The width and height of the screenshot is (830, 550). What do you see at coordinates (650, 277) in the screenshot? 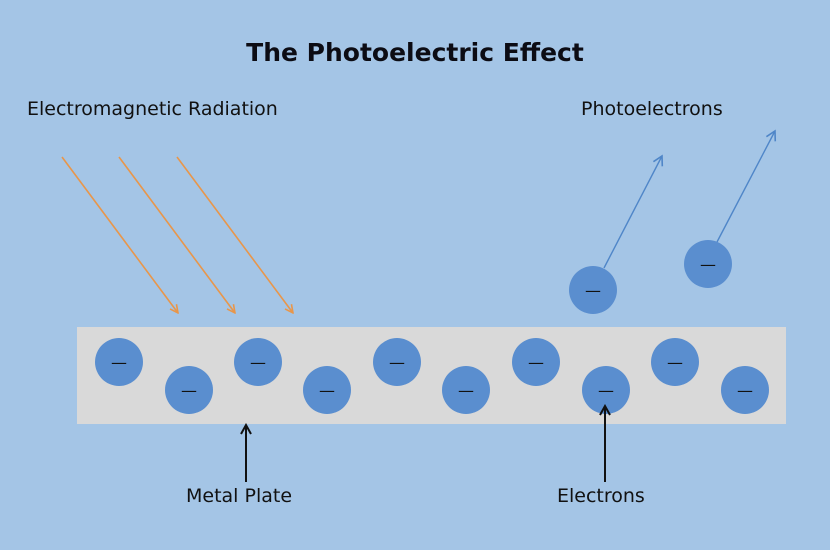
I see `photoelectrons: — —` at bounding box center [650, 277].